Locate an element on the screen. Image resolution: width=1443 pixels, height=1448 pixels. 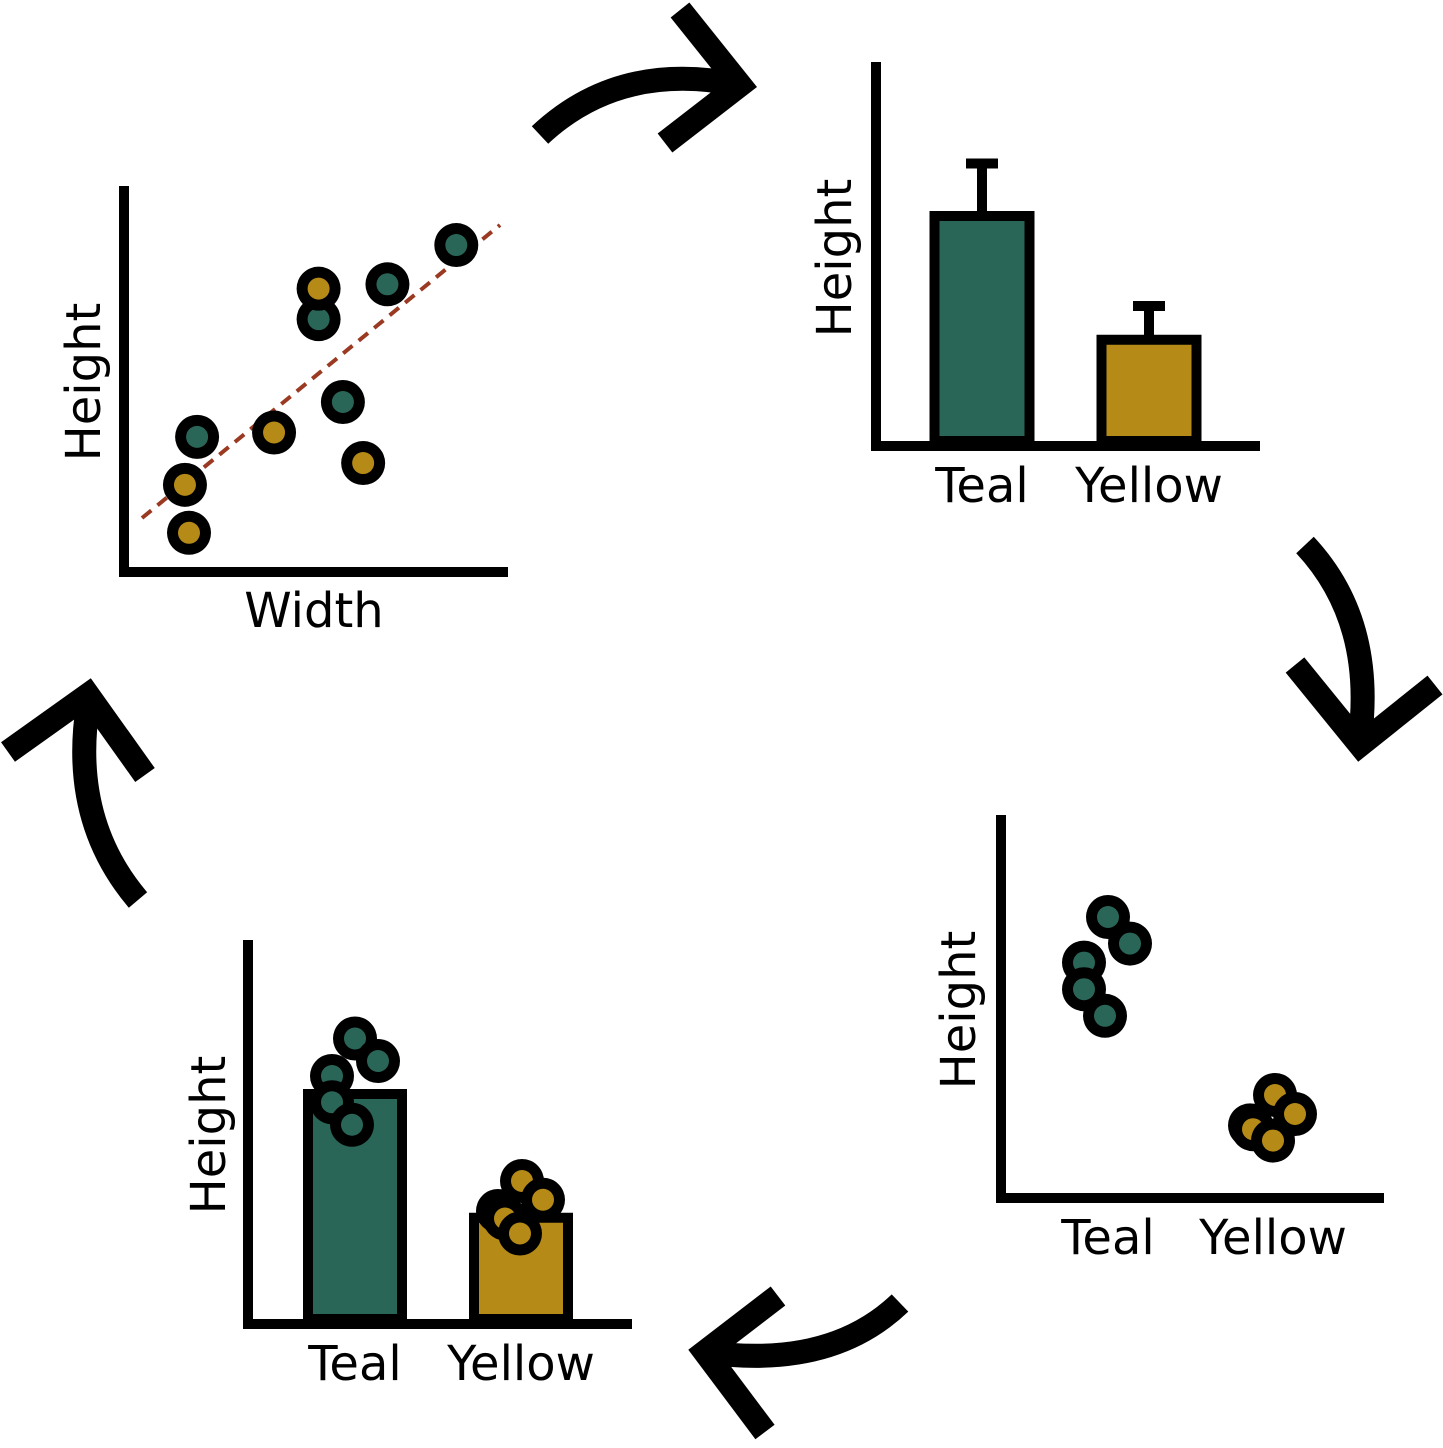
dot-groups-ylabel: Height is located at coordinates (959, 1010).